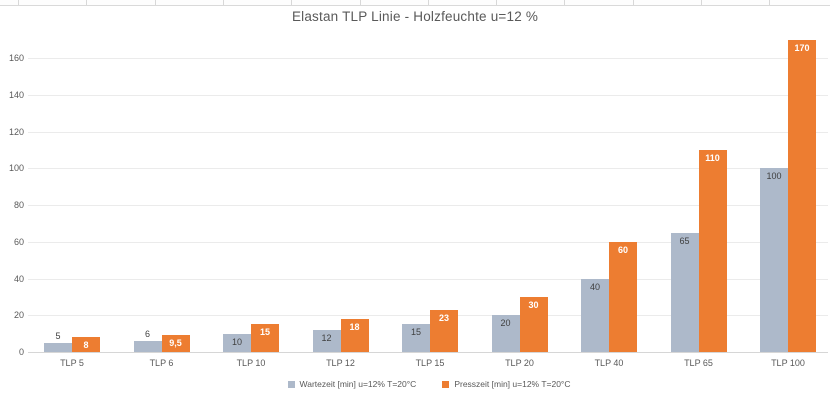 The width and height of the screenshot is (830, 401). Describe the element at coordinates (430, 363) in the screenshot. I see `x-axis-category-label: TLP 15` at that location.